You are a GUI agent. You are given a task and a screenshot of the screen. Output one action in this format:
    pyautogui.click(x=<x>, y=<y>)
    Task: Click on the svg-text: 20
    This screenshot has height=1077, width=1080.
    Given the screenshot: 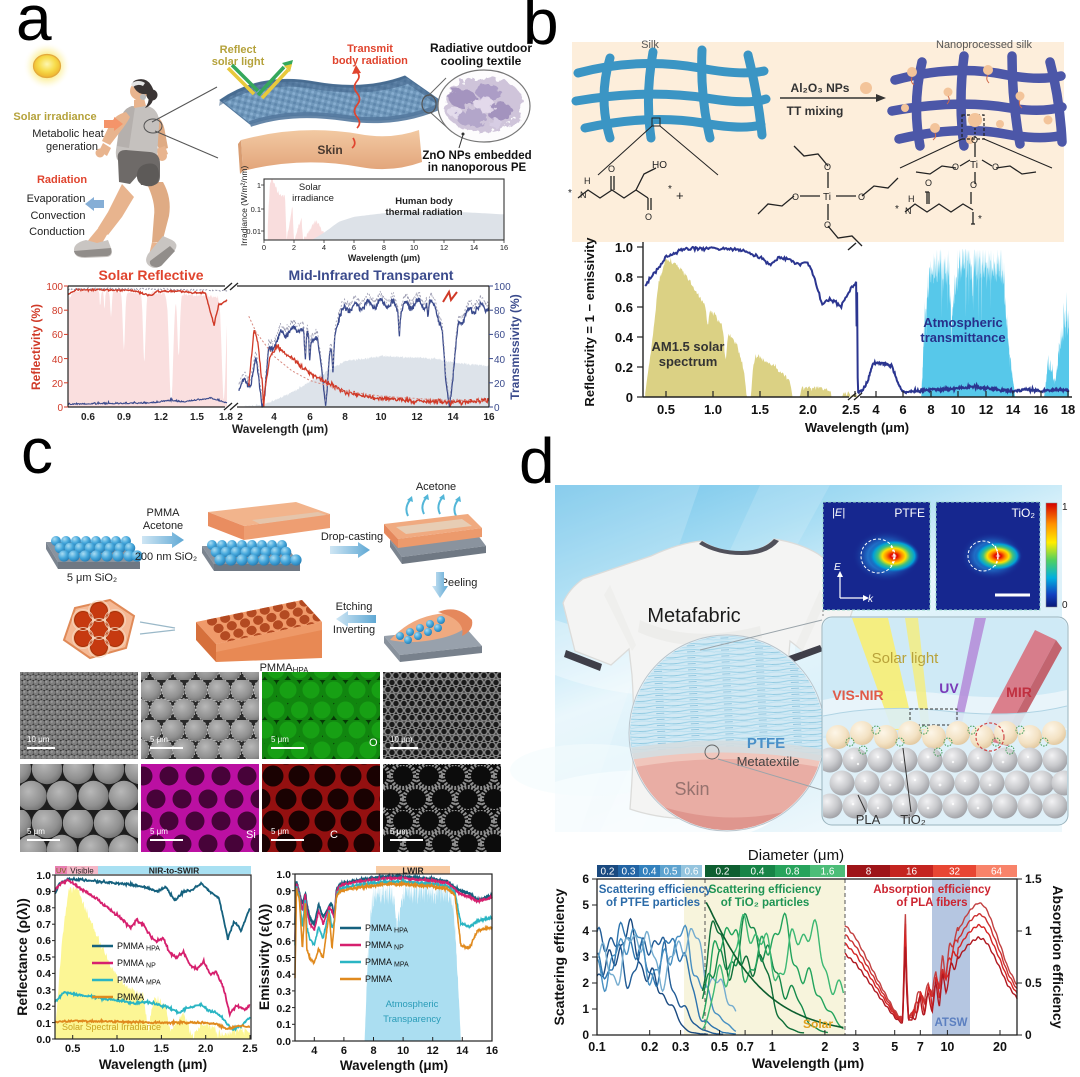 What is the action you would take?
    pyautogui.click(x=500, y=384)
    